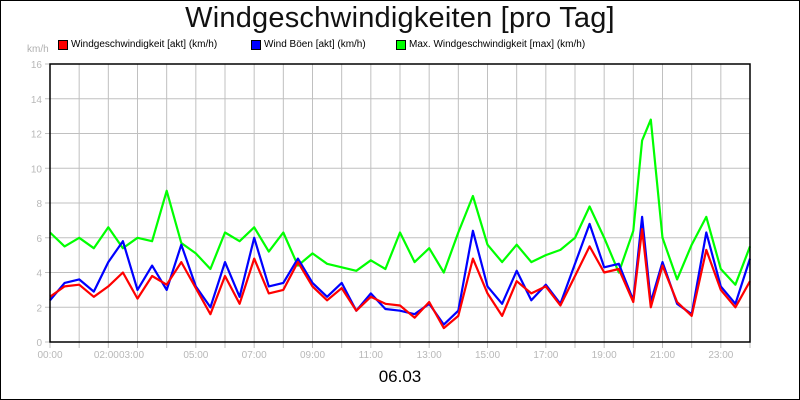  I want to click on legend-item-wind-speed: Windgeschwindigkeit [akt] (km/h), so click(137, 44).